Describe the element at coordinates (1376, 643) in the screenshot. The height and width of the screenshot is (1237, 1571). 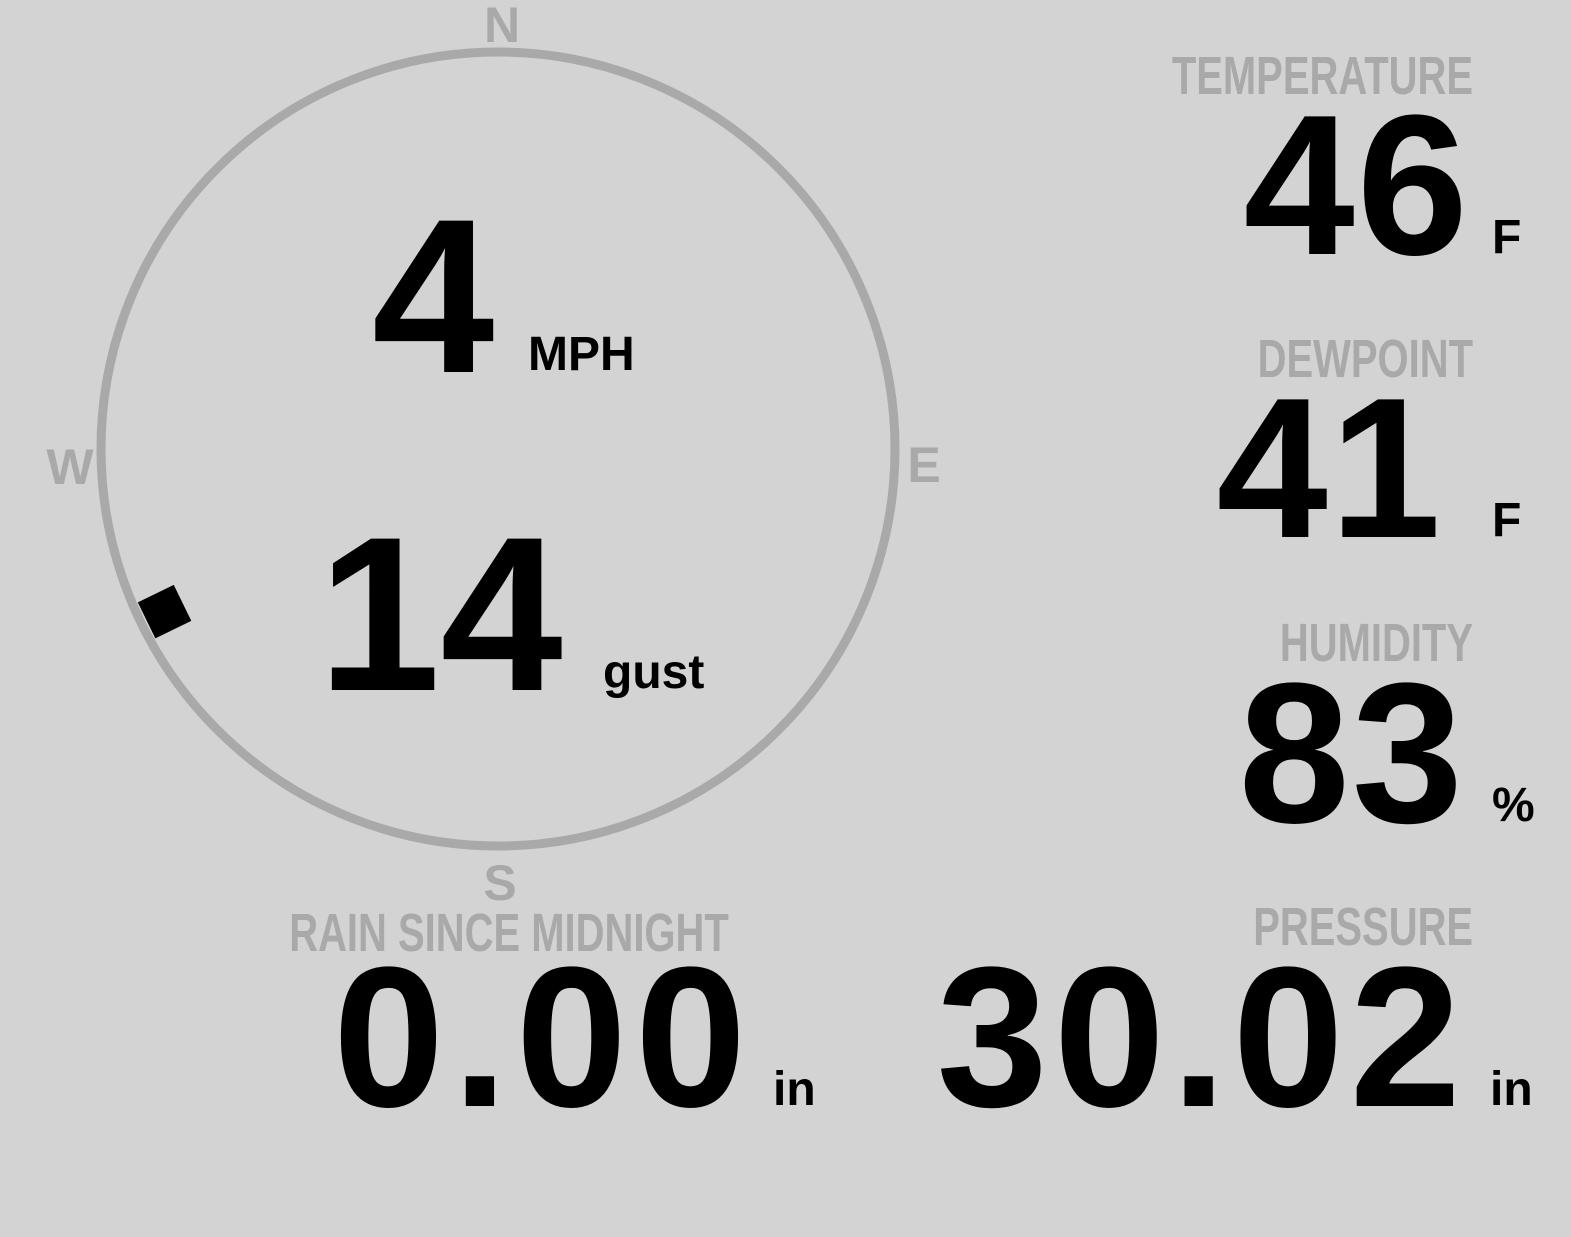
I see `humidity-label: HUMIDITY` at that location.